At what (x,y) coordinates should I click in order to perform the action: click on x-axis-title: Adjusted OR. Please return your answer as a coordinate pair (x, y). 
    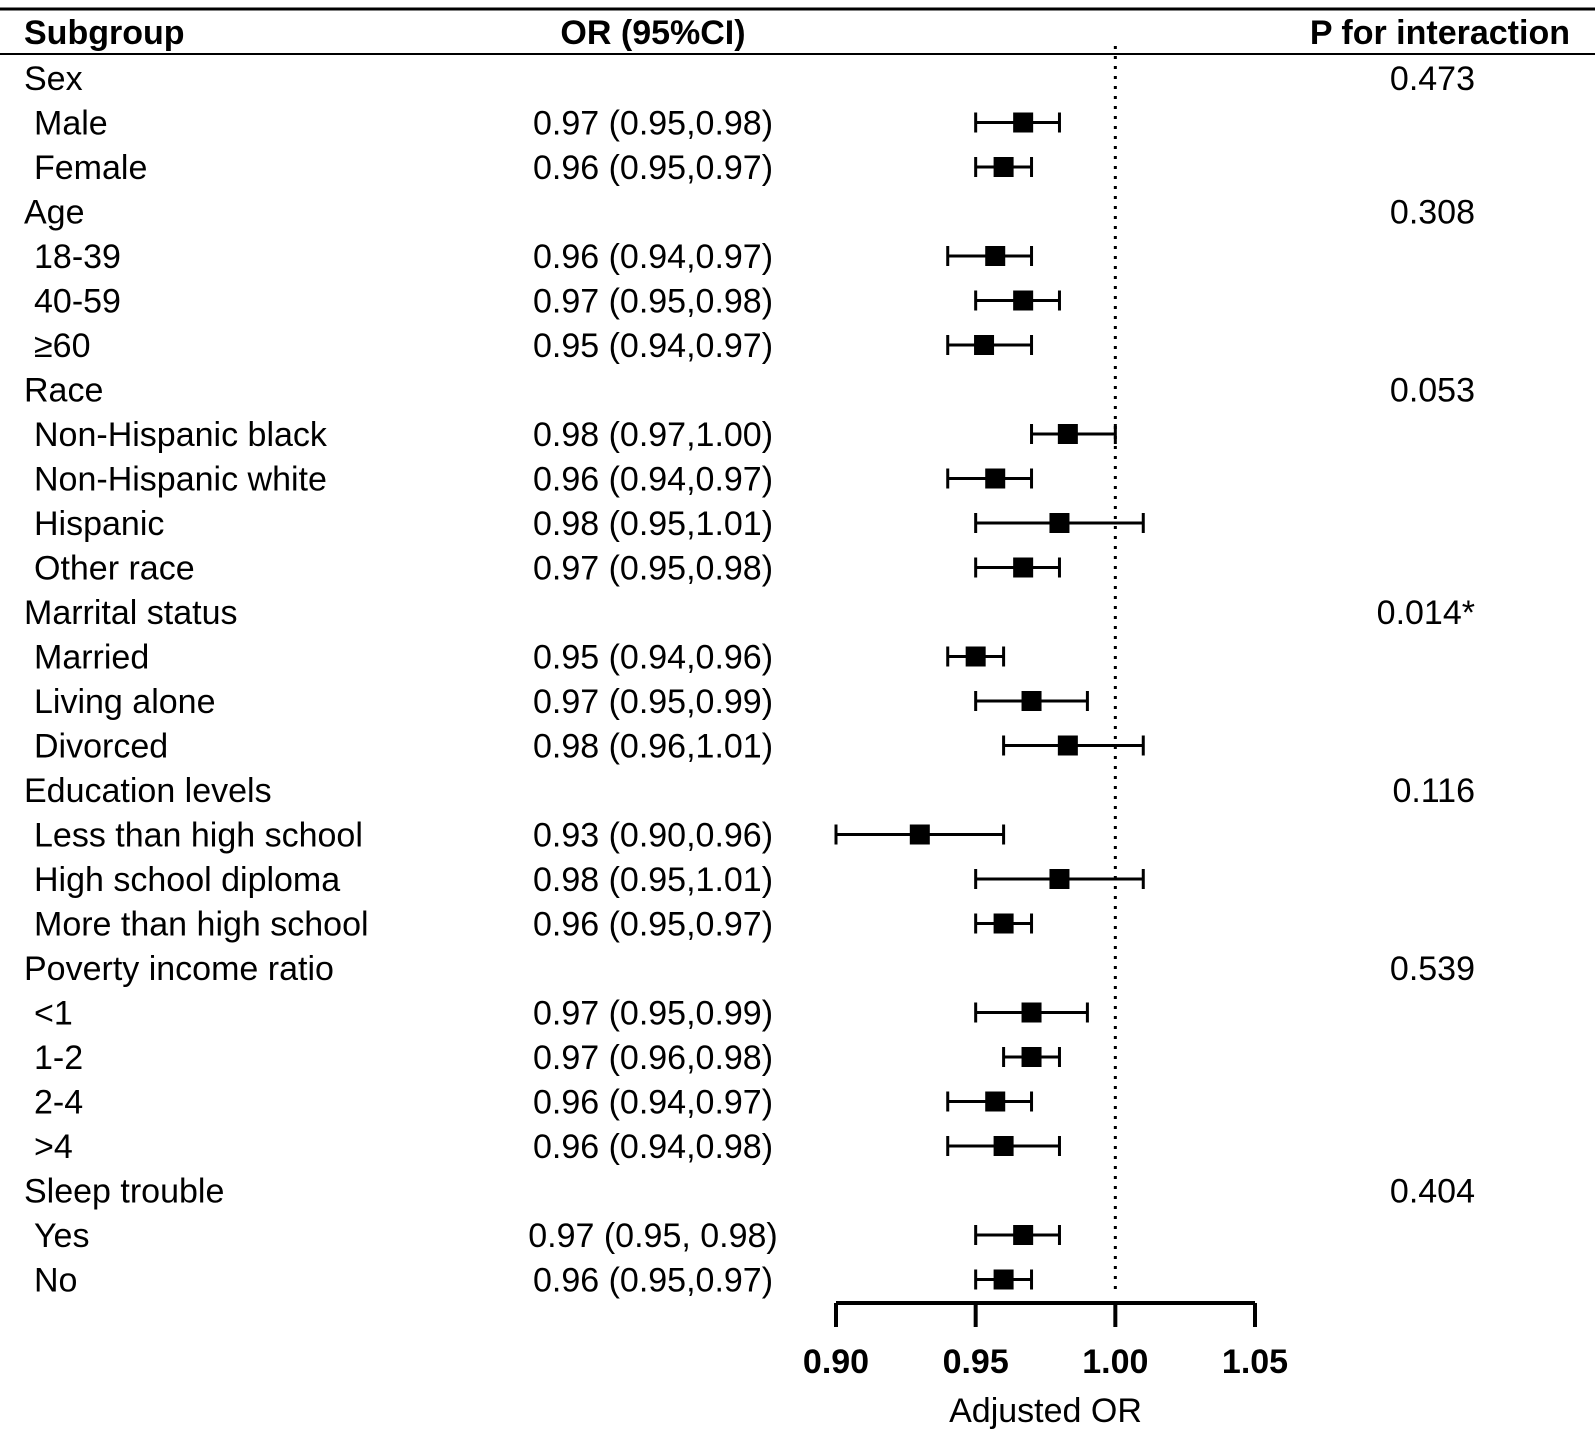
    Looking at the image, I should click on (1045, 1411).